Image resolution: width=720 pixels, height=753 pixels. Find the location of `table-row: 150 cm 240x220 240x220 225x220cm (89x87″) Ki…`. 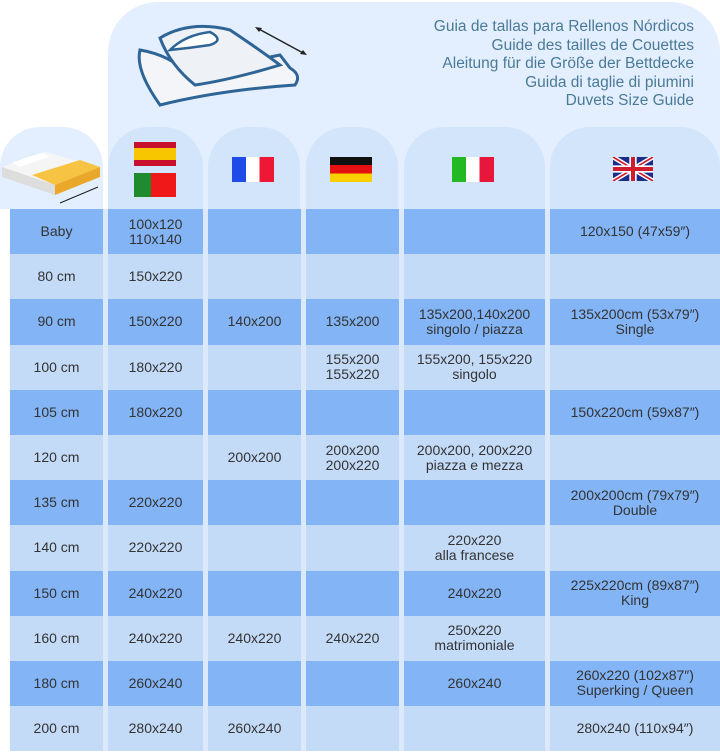

table-row: 150 cm 240x220 240x220 225x220cm (89x87″) Ki… is located at coordinates (365, 593).